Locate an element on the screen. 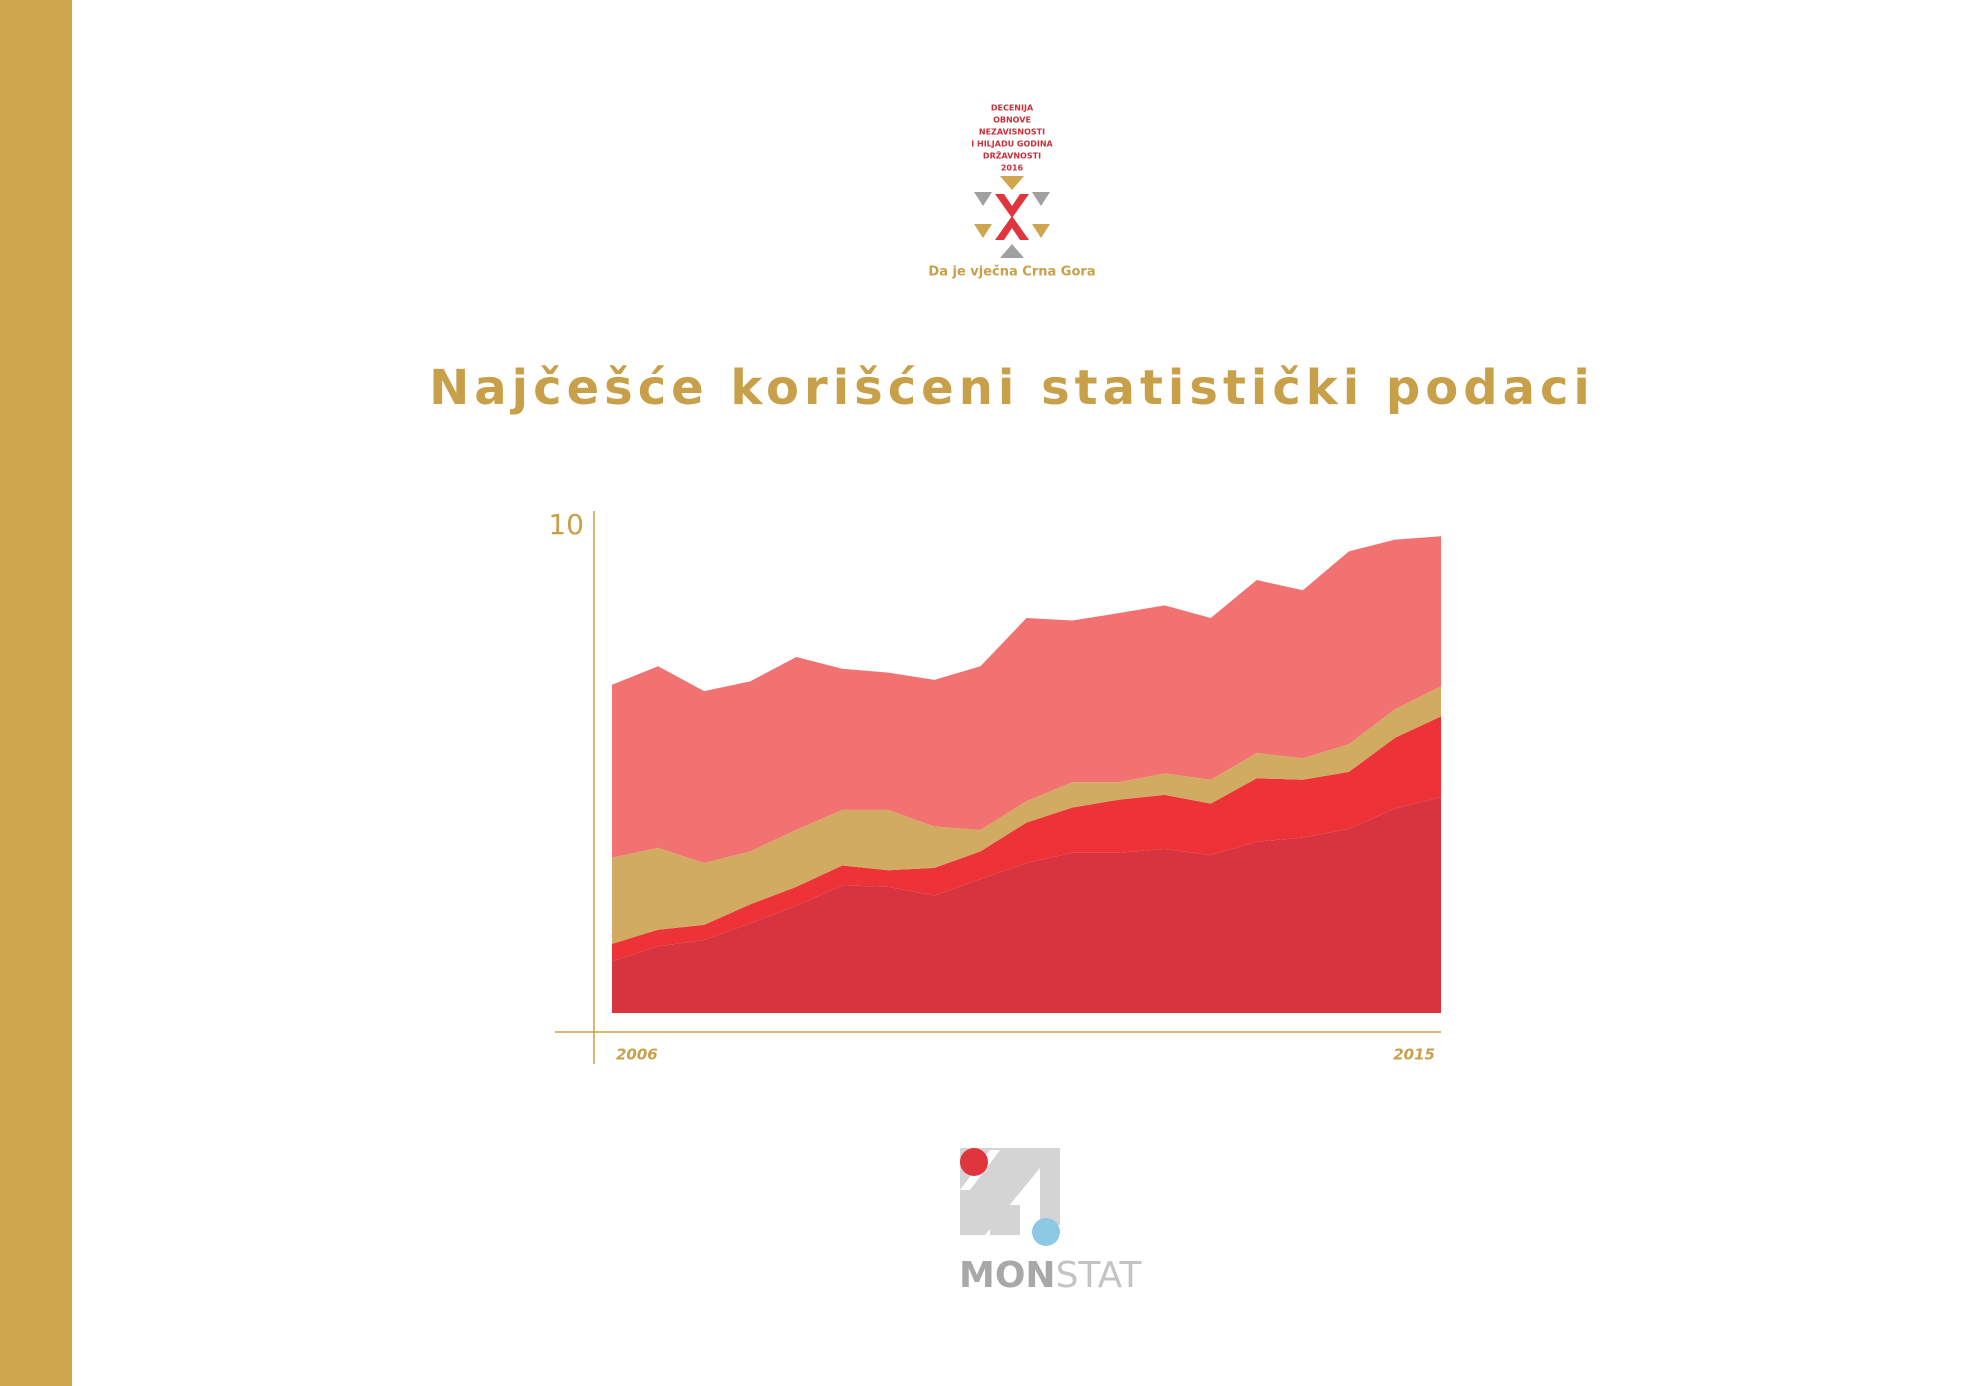 Image resolution: width=1969 pixels, height=1386 pixels. emblem-mark is located at coordinates (1012, 217).